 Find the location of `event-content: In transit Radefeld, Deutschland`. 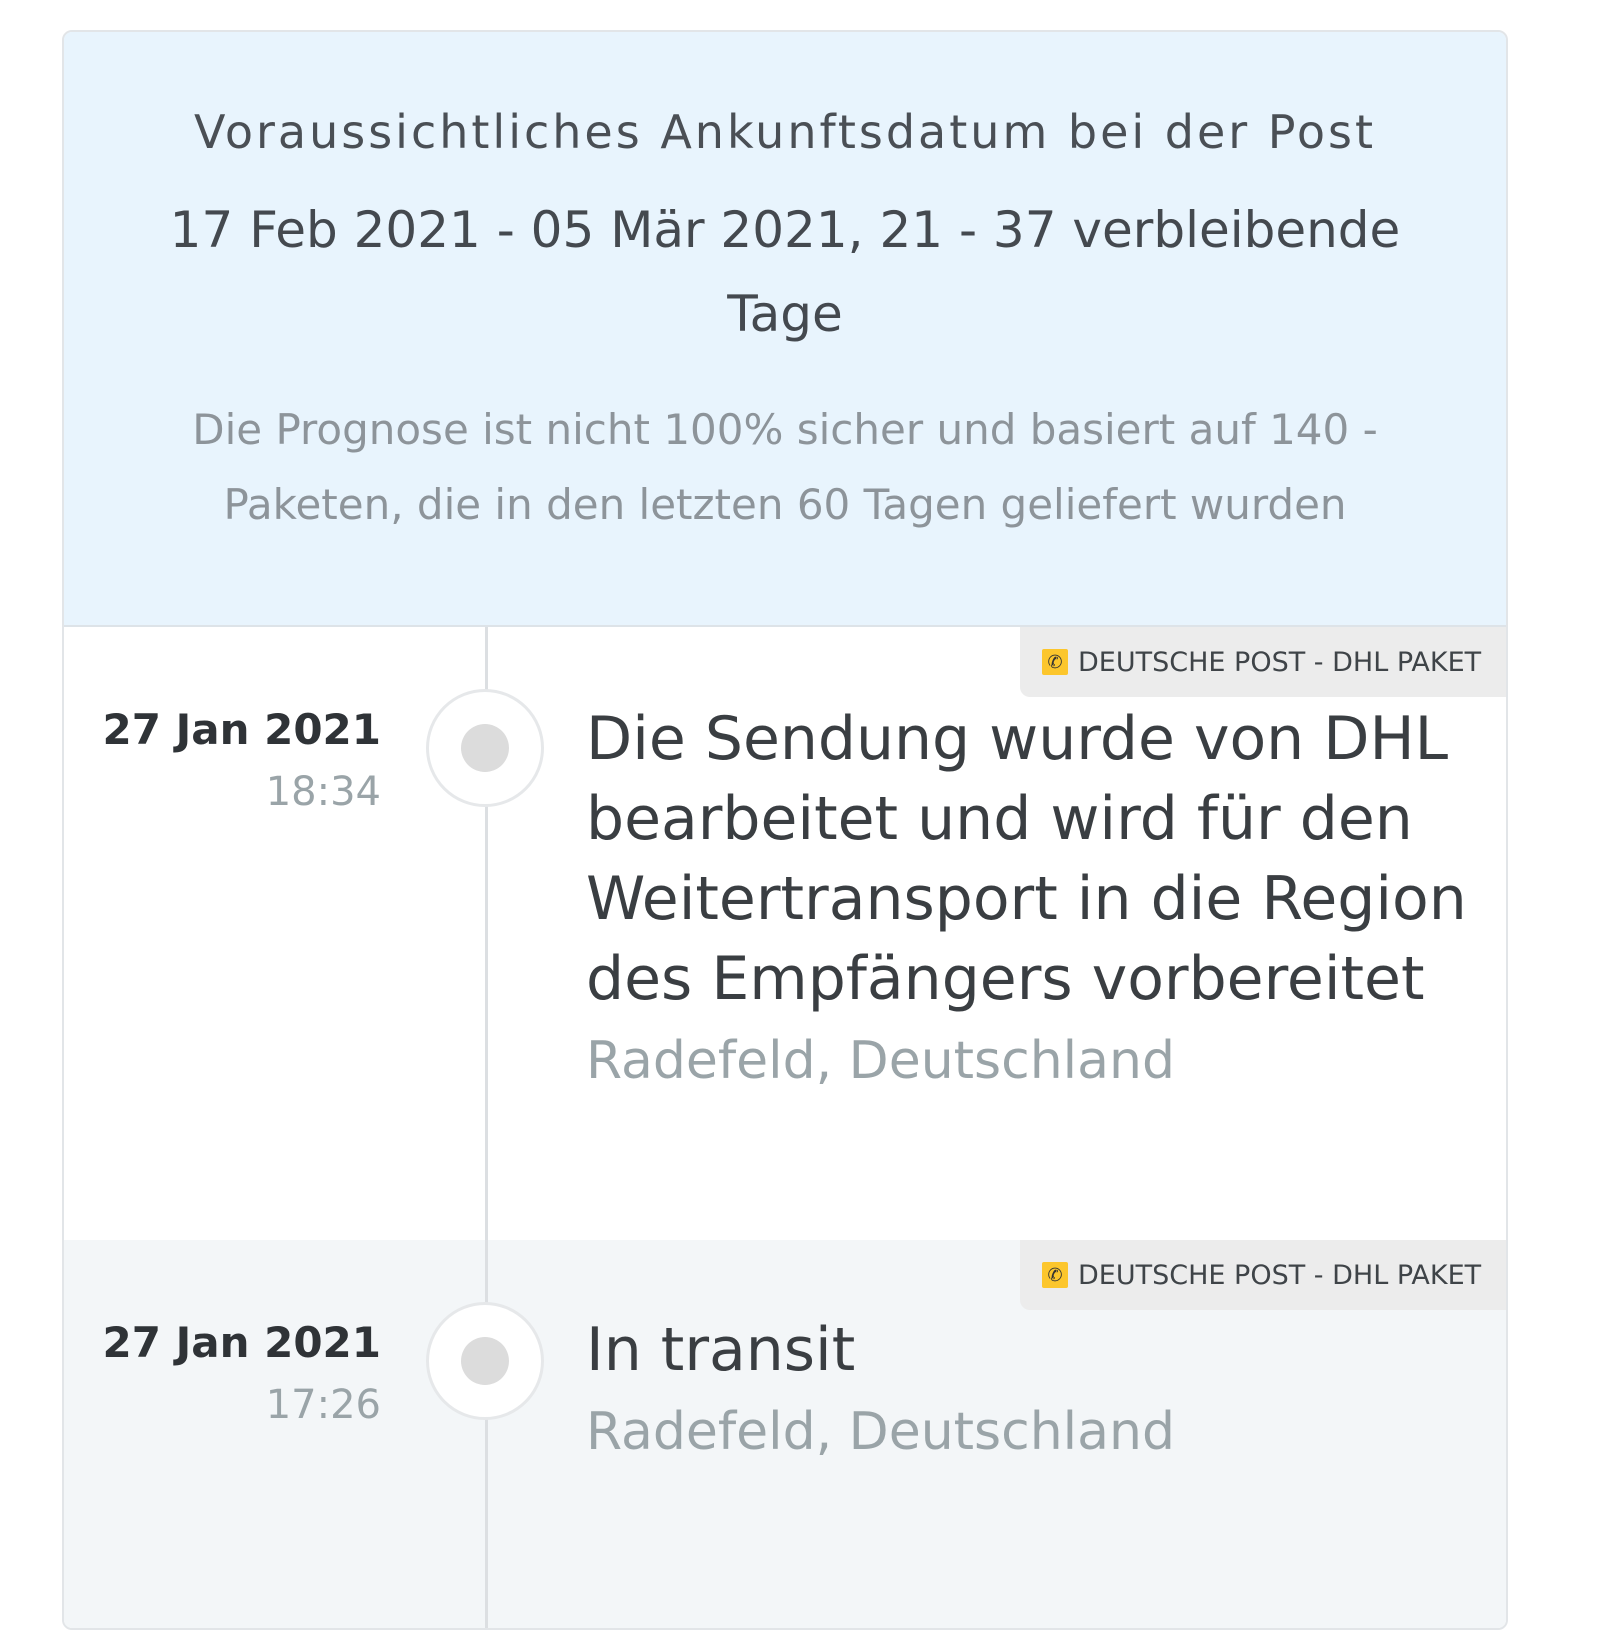

event-content: In transit Radefeld, Deutschland is located at coordinates (1036, 1391).